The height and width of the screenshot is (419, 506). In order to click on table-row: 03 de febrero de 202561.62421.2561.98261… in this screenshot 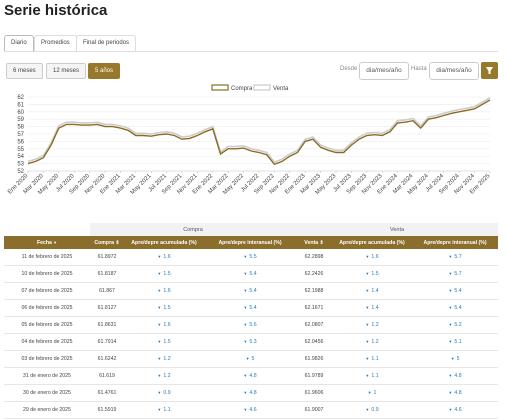, I will do `click(251, 359)`.